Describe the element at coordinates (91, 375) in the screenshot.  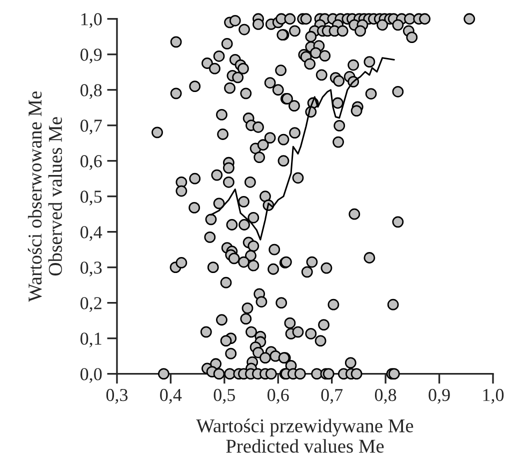
I see `y-tick-label: 0,0` at that location.